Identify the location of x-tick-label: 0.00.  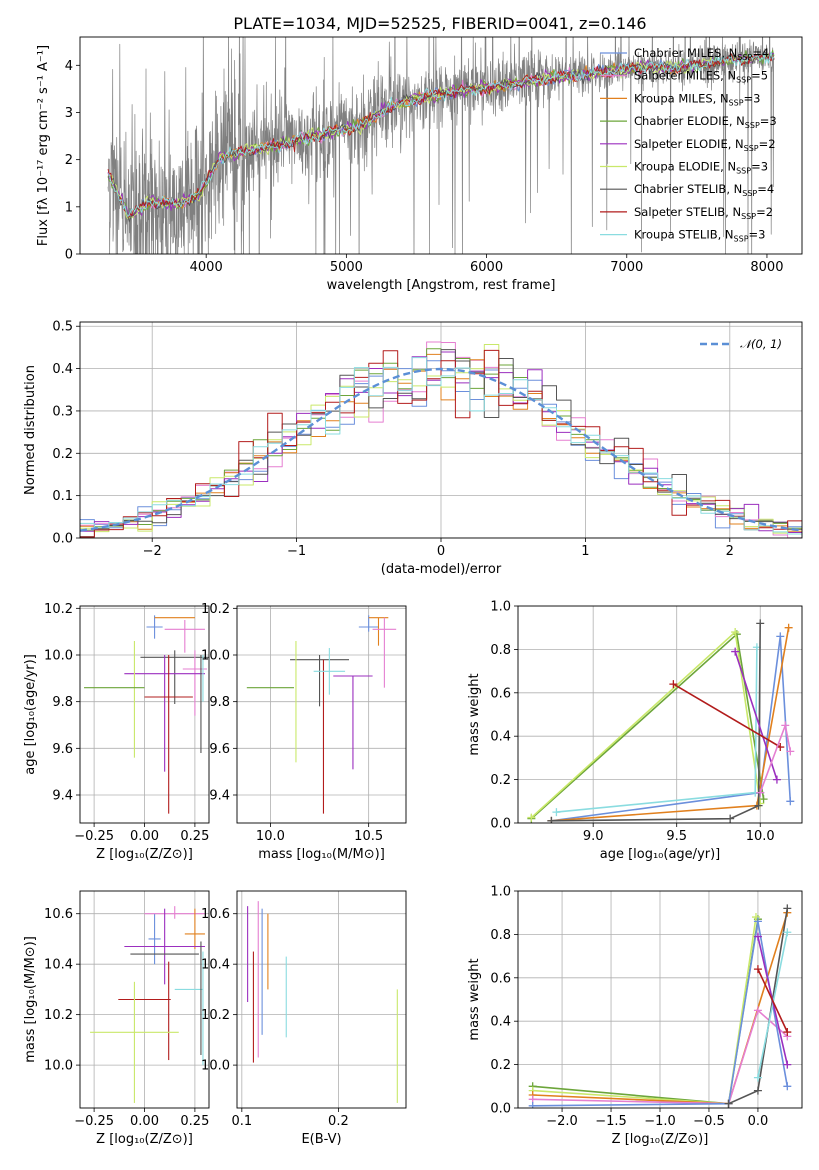
(144, 836).